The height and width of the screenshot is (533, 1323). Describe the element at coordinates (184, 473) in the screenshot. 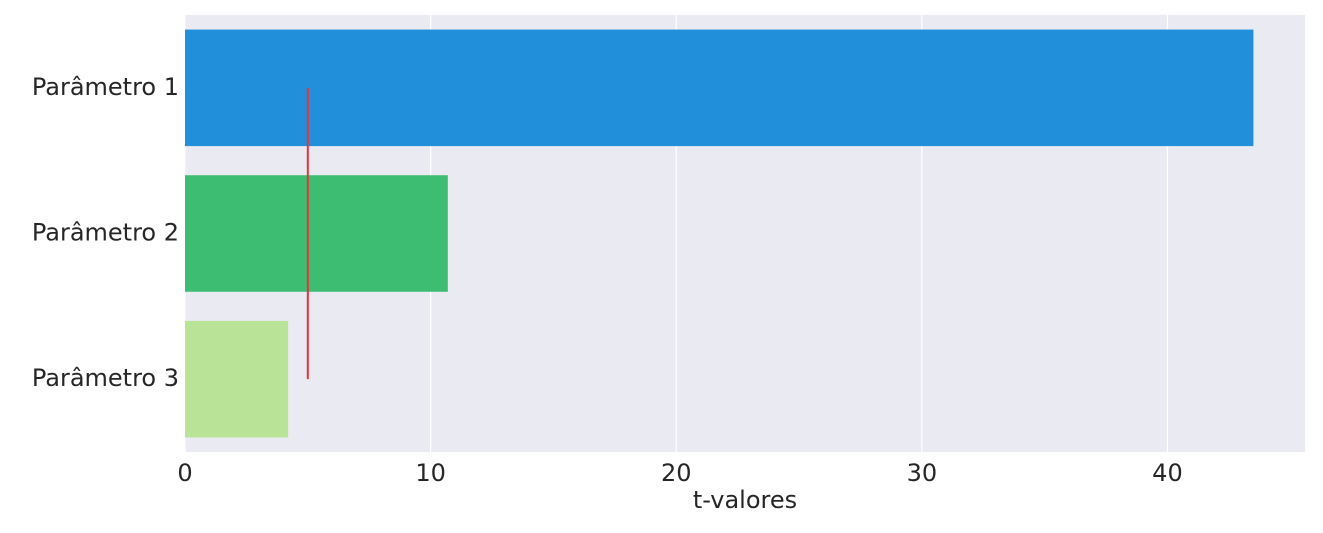

I see `x-tick-label: 0` at that location.